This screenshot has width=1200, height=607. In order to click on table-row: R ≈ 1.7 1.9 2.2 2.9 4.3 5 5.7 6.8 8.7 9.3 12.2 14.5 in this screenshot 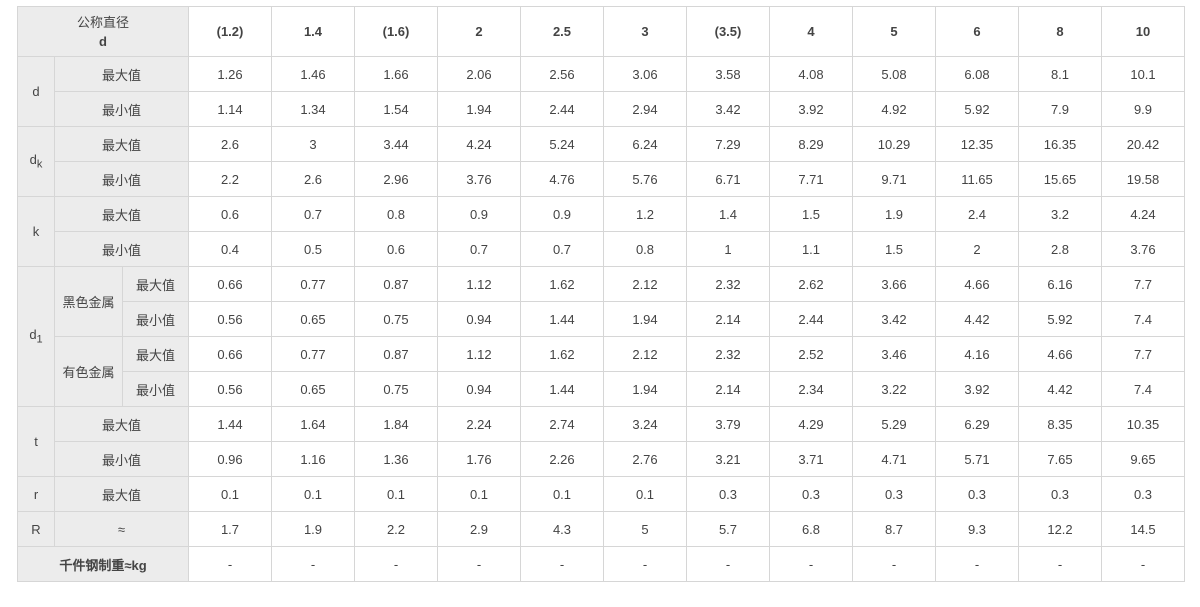, I will do `click(601, 529)`.